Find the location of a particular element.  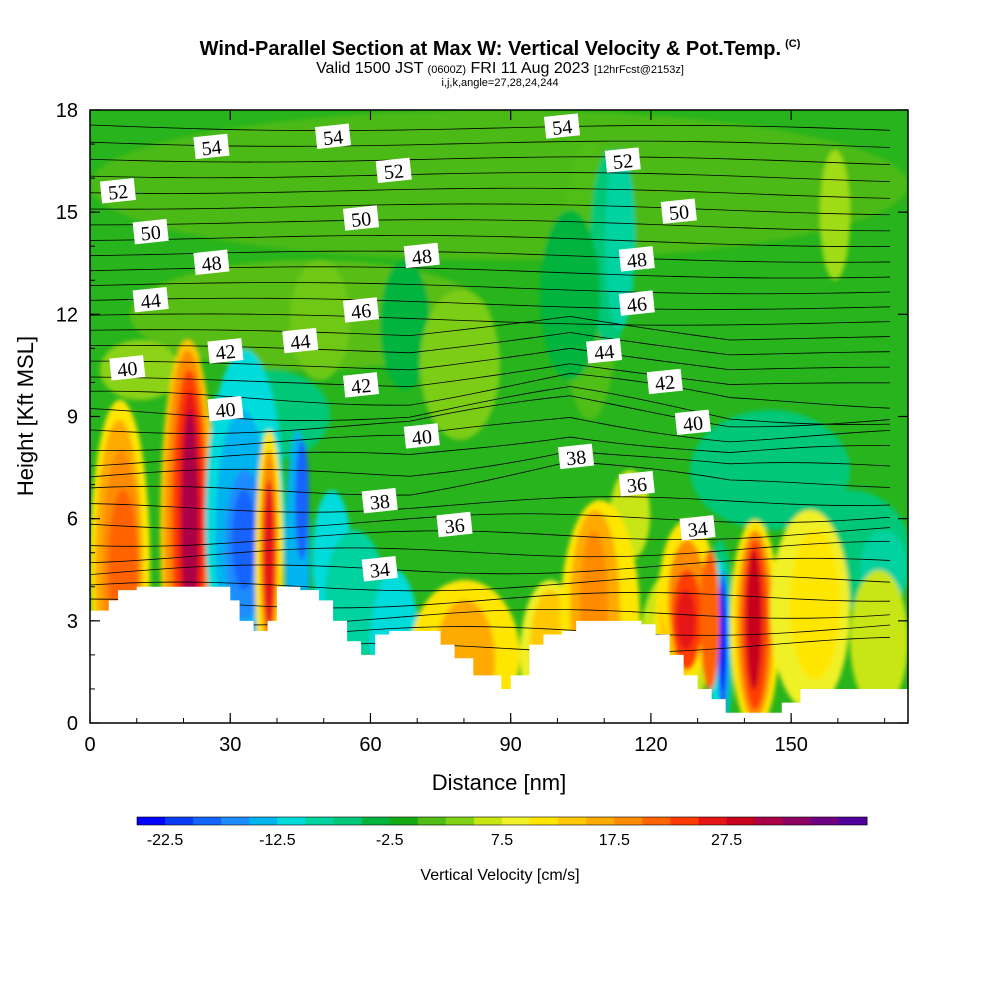

colorbar: -22.5 -12.5 -2.5 7.5 17.5 27.5 is located at coordinates (502, 832).